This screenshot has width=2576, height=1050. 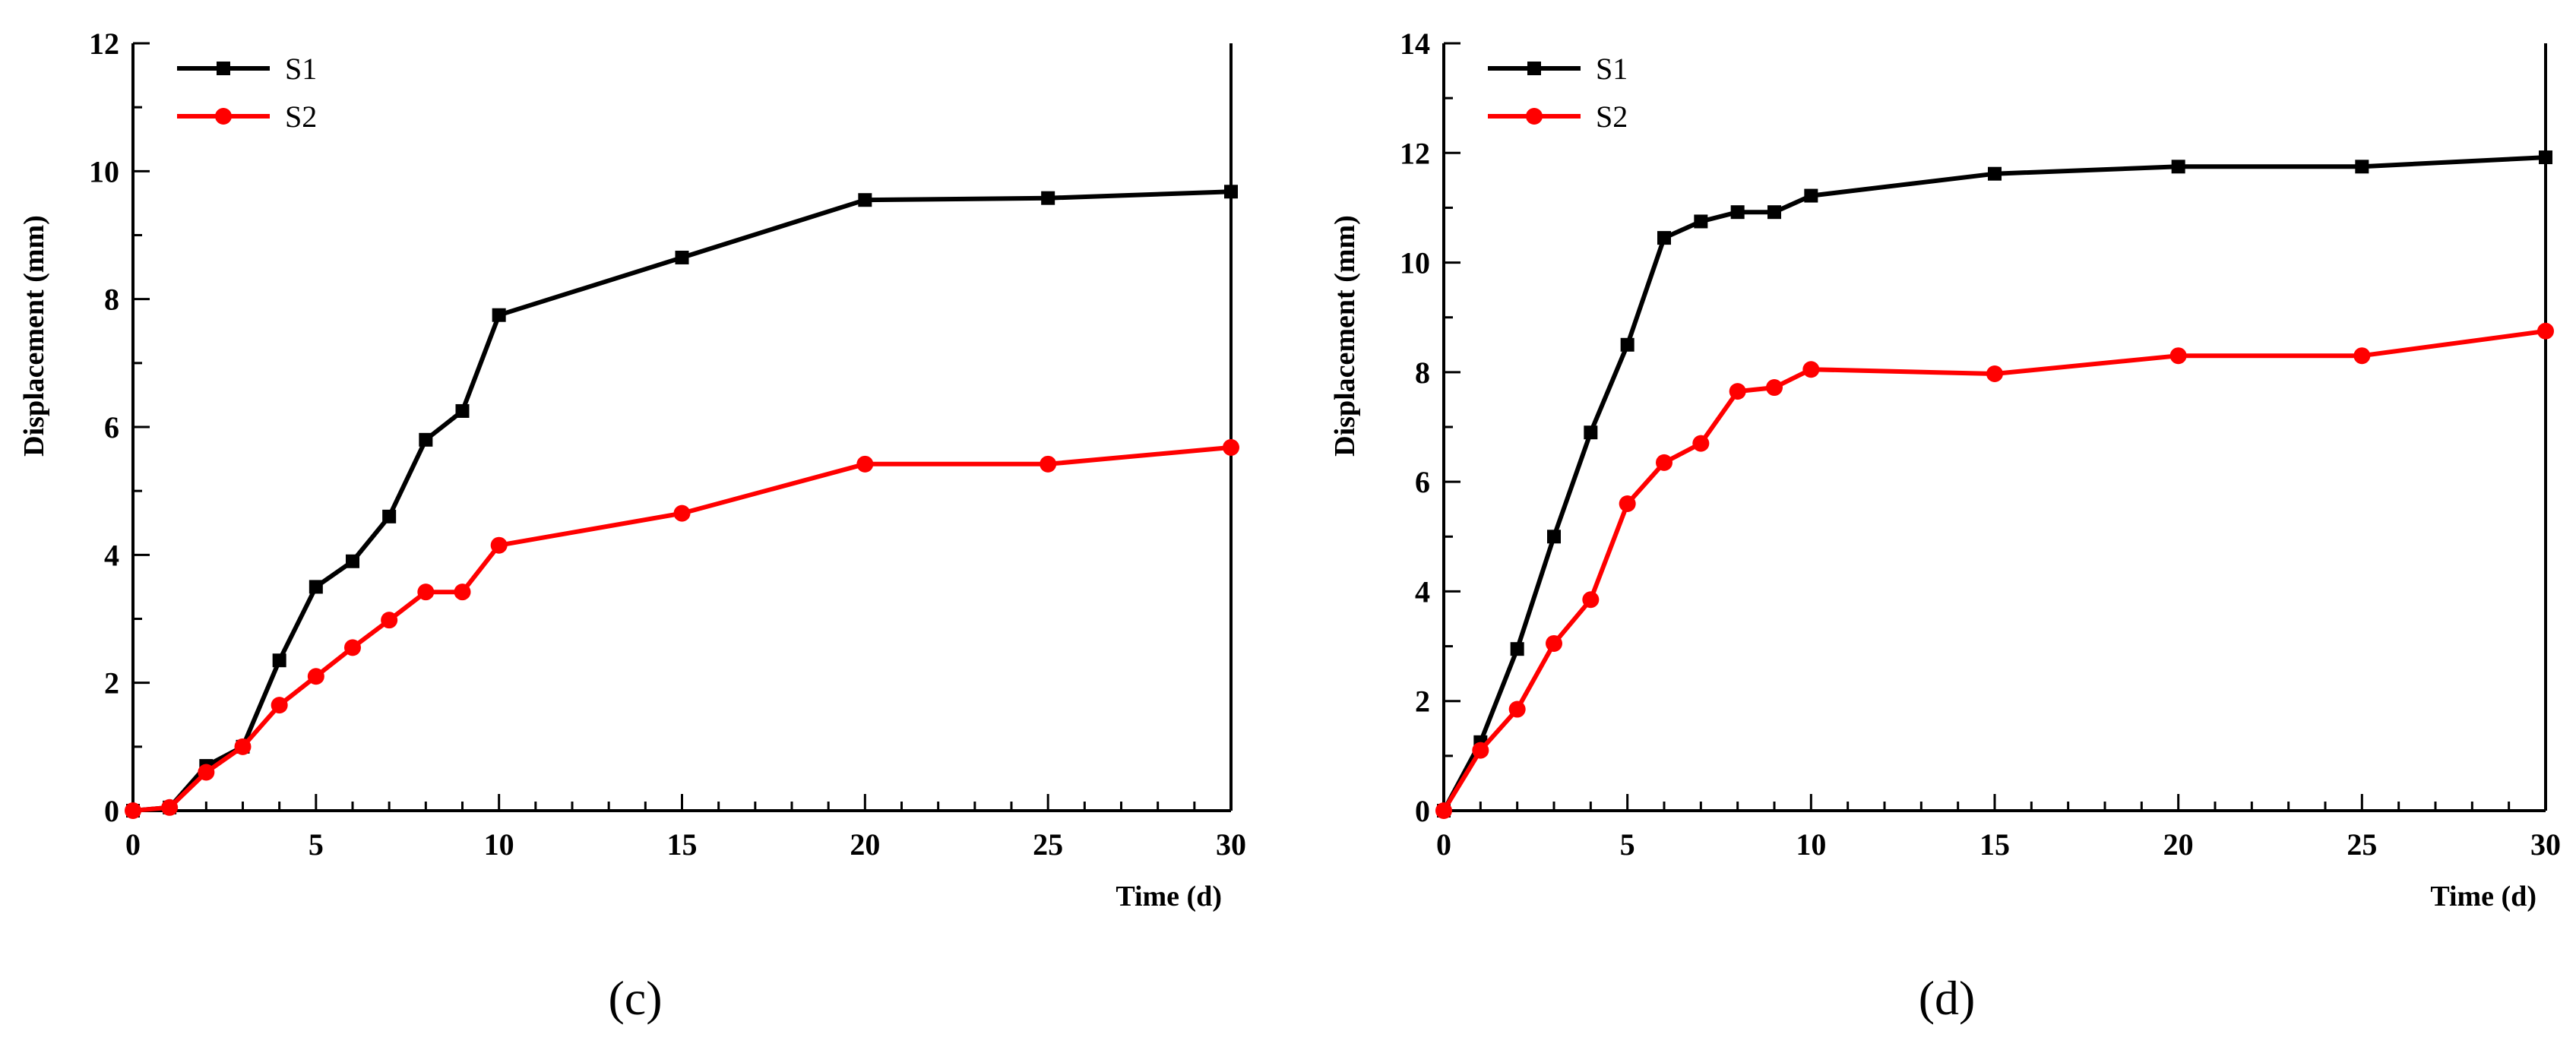 I want to click on y-tick-label: 6, so click(x=111, y=427).